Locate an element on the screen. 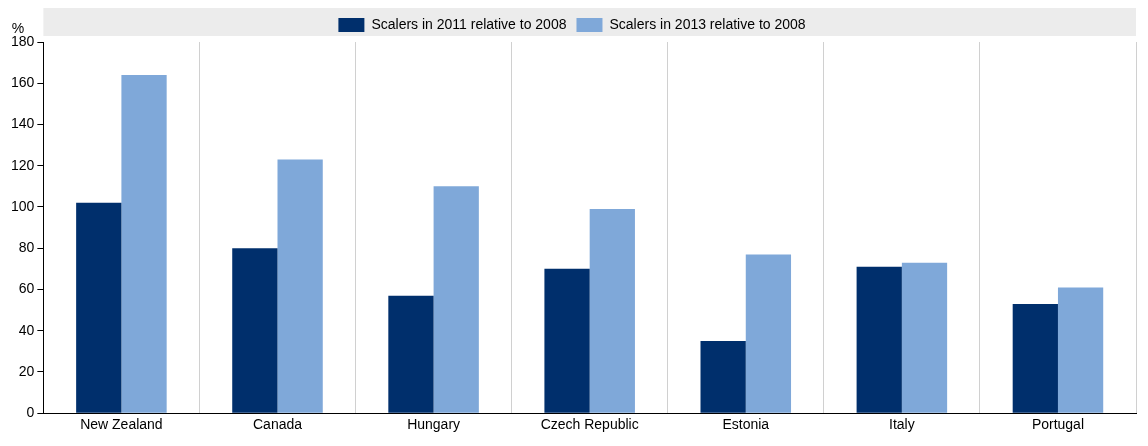 This screenshot has height=446, width=1148. y-tick-label: 20 is located at coordinates (26, 370).